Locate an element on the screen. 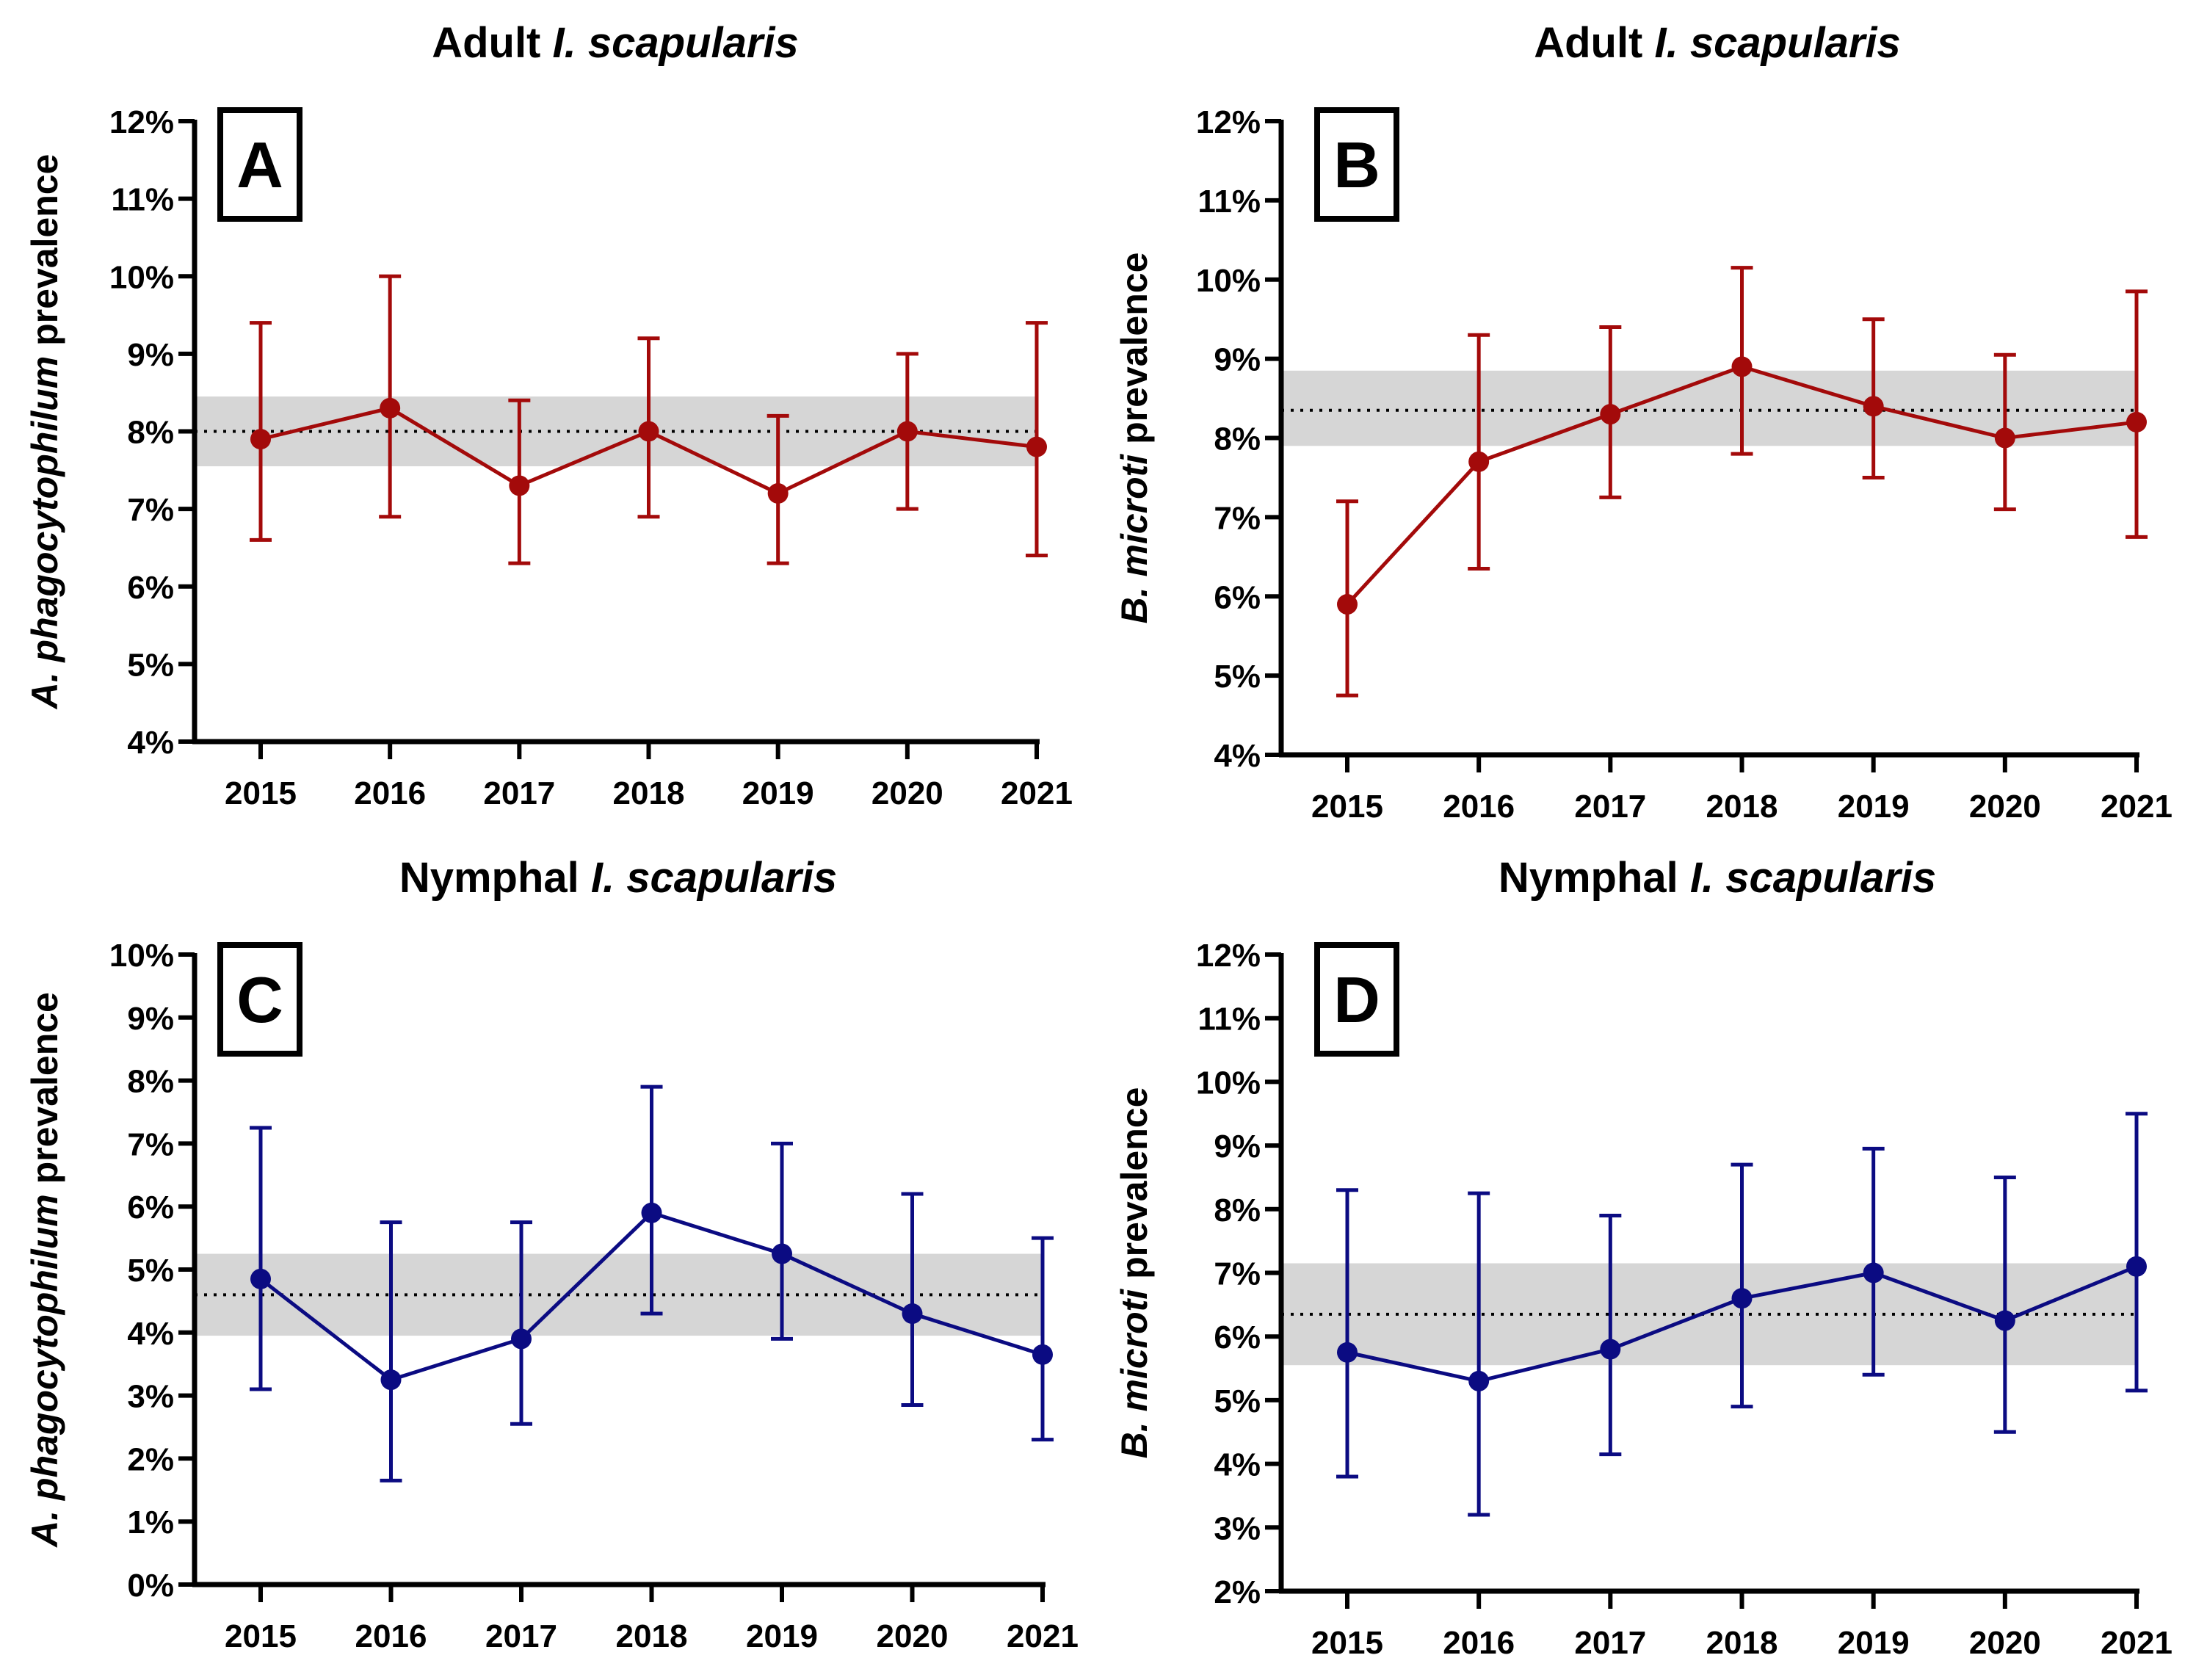 This screenshot has height=1680, width=2196. reference-band is located at coordinates (1709, 408).